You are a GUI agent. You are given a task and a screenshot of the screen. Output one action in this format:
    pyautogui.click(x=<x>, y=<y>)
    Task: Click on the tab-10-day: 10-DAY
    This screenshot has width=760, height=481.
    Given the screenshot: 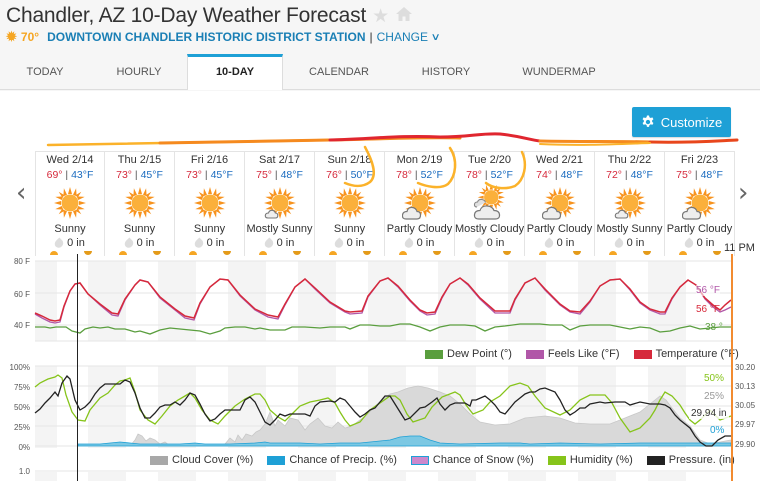 What is the action you would take?
    pyautogui.click(x=235, y=72)
    